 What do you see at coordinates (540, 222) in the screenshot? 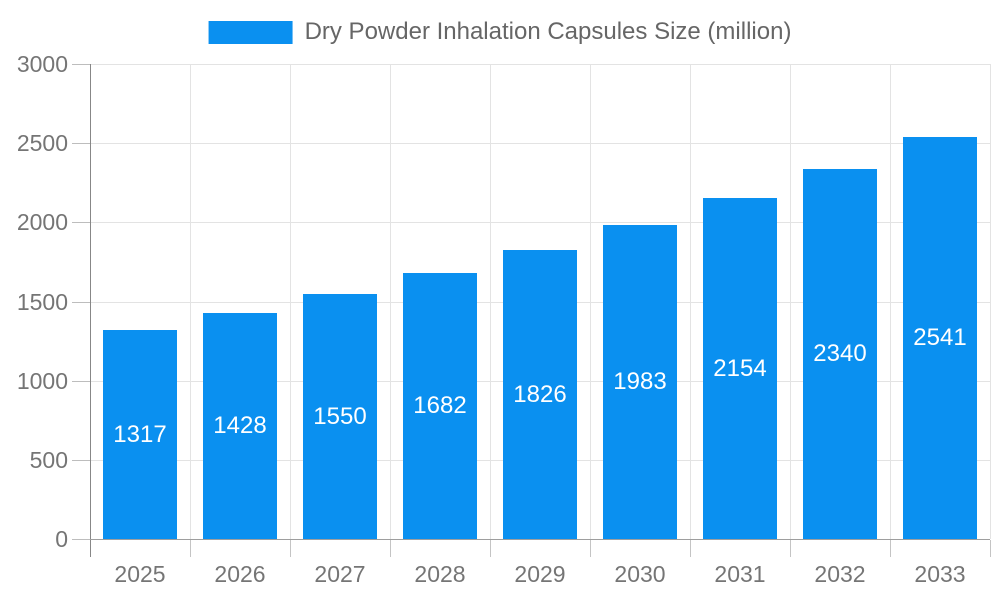
I see `gridline-h-2000` at bounding box center [540, 222].